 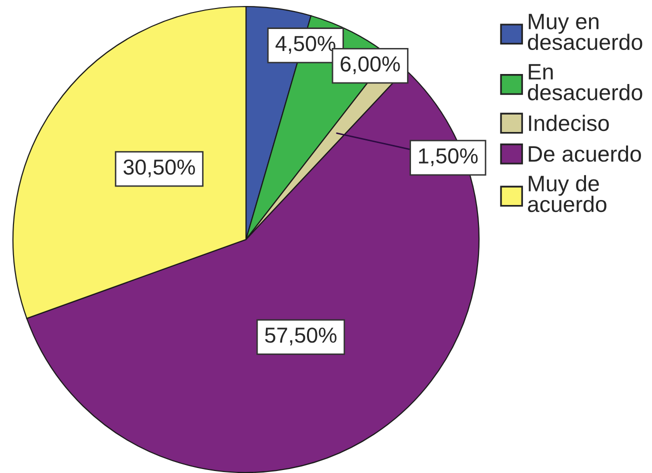 What do you see at coordinates (306, 45) in the screenshot?
I see `data-label: 4,50%` at bounding box center [306, 45].